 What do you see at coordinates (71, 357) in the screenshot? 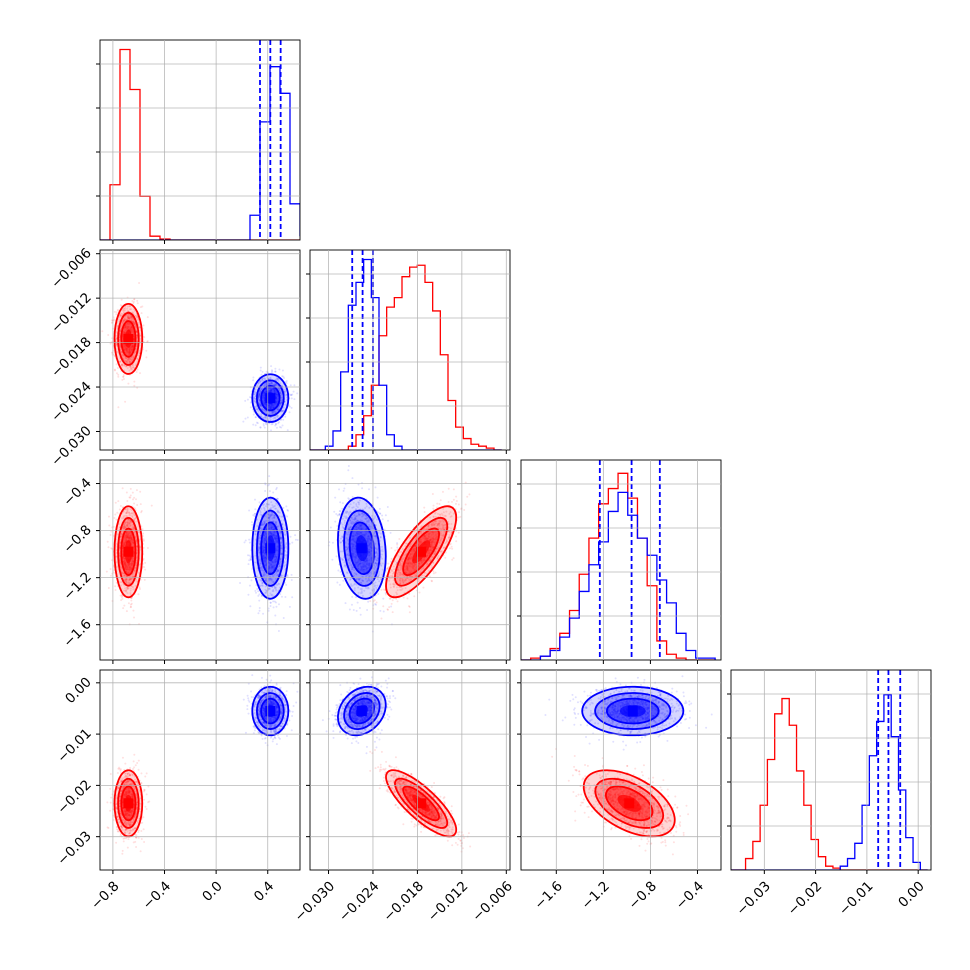
I see `y-tick-label: −0.018` at bounding box center [71, 357].